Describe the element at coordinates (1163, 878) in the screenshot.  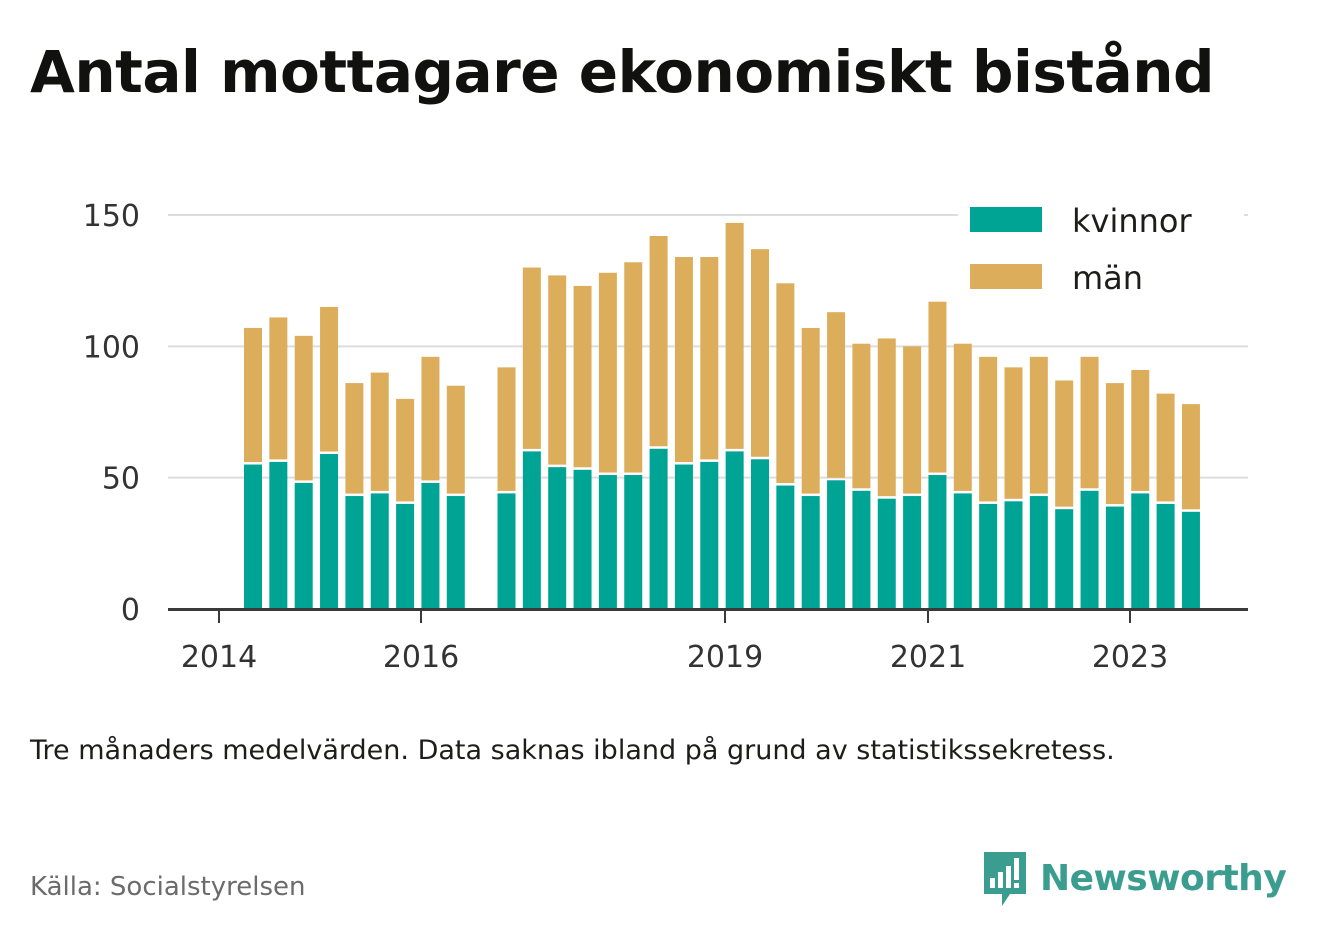
I see `newsworthy-logo-text: Newsworthy` at that location.